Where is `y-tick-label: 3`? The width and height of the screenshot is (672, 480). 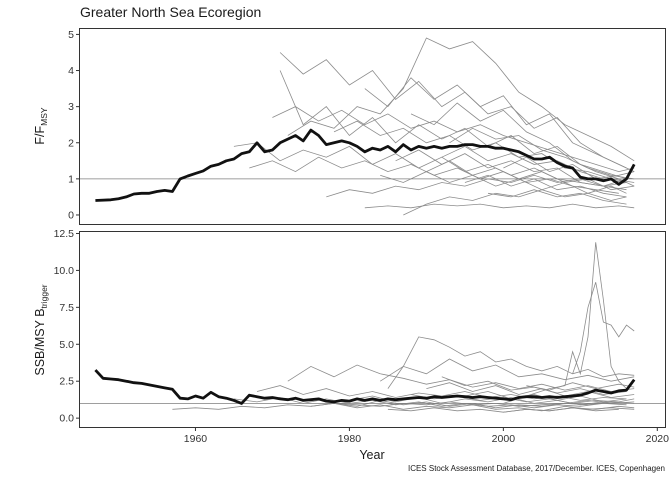 y-tick-label: 3 is located at coordinates (71, 107).